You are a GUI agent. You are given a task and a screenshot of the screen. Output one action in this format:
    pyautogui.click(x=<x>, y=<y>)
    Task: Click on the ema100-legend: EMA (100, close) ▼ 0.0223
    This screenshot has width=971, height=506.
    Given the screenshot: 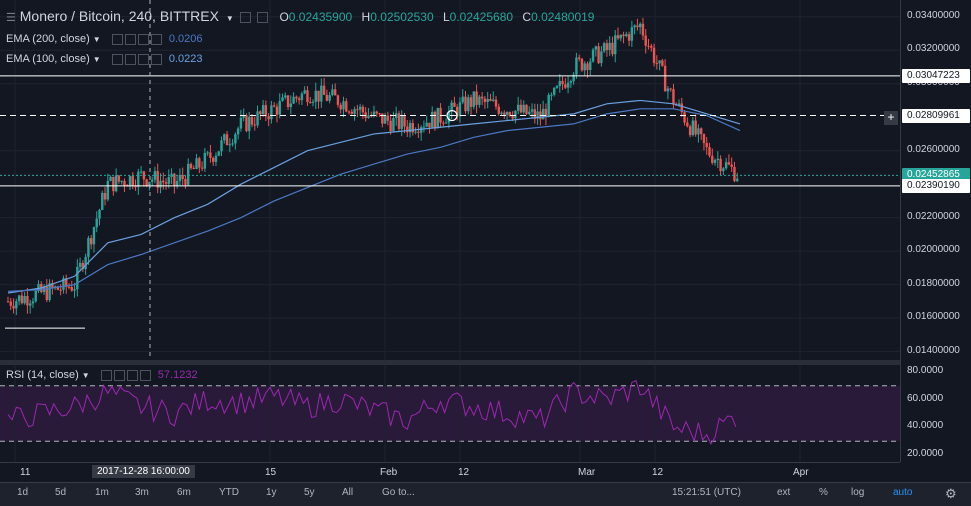 What is the action you would take?
    pyautogui.click(x=104, y=59)
    